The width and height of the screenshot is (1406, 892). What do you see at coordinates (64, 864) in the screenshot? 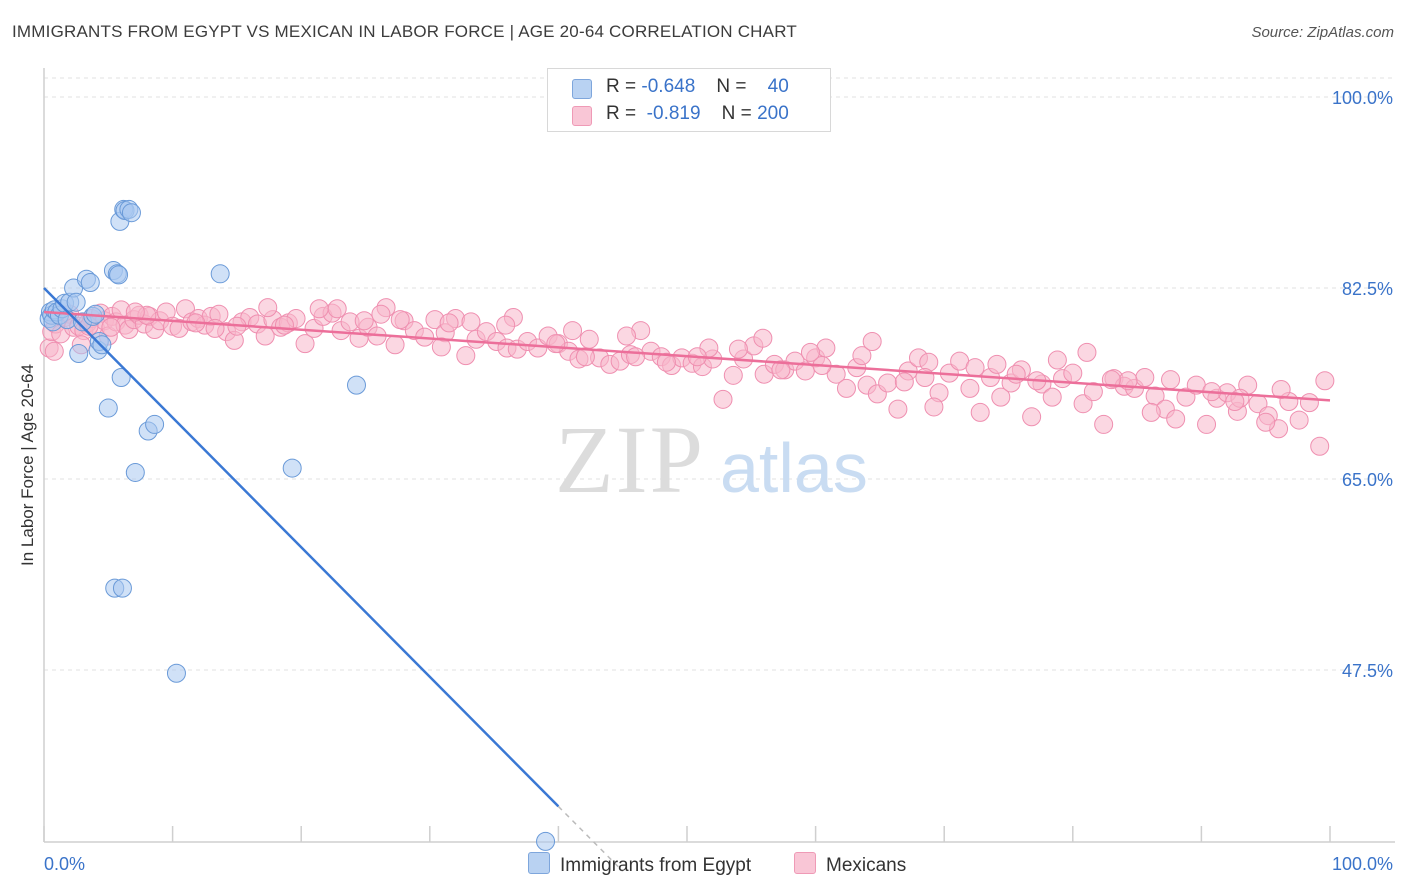
I see `x-tick-label-min: 0.0%` at bounding box center [64, 864].